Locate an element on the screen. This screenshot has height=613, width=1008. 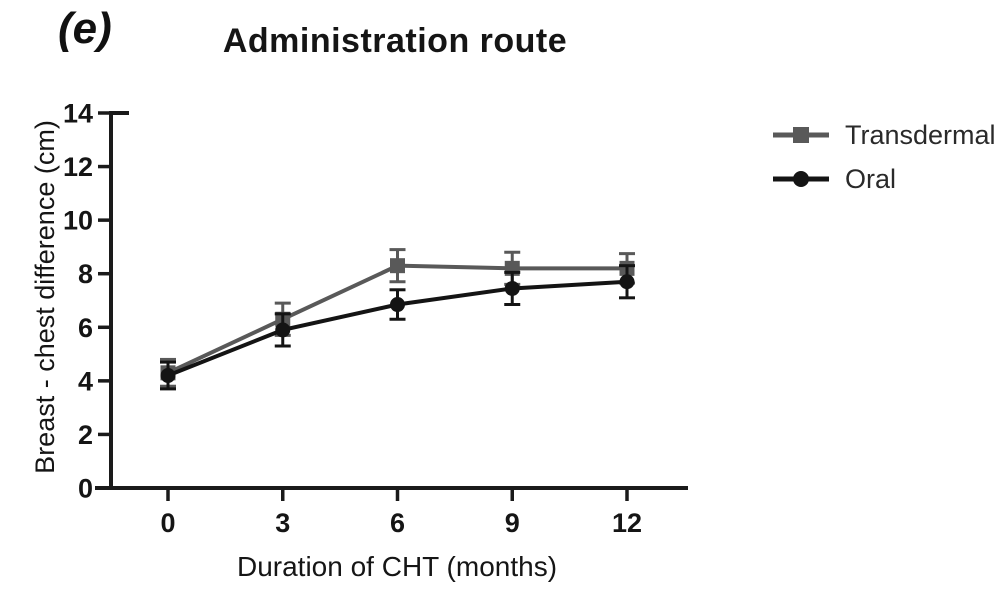
x-axis-label: Duration of CHT (months) is located at coordinates (397, 566).